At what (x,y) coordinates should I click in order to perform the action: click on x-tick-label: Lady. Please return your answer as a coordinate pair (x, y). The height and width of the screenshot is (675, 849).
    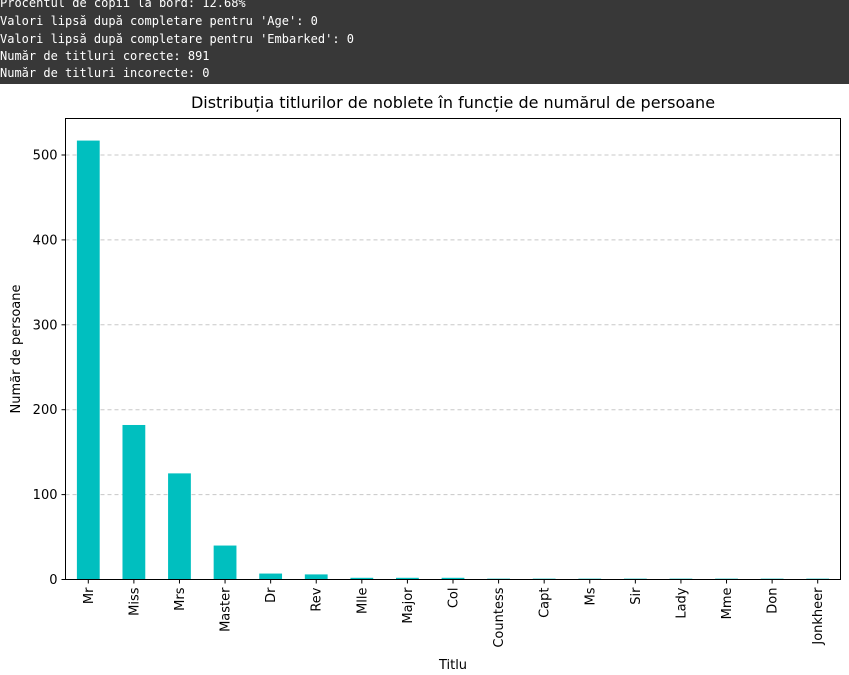
    Looking at the image, I should click on (681, 602).